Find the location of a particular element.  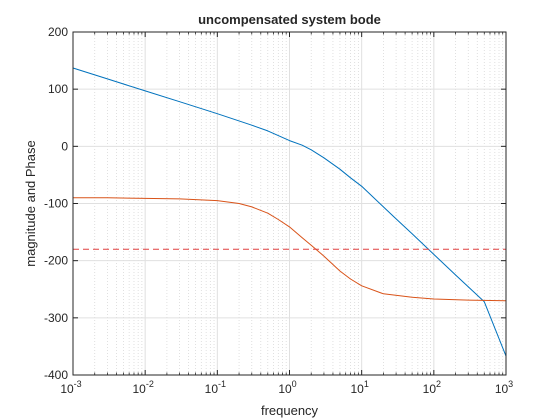

y-tick-label: -200 is located at coordinates (56, 261).